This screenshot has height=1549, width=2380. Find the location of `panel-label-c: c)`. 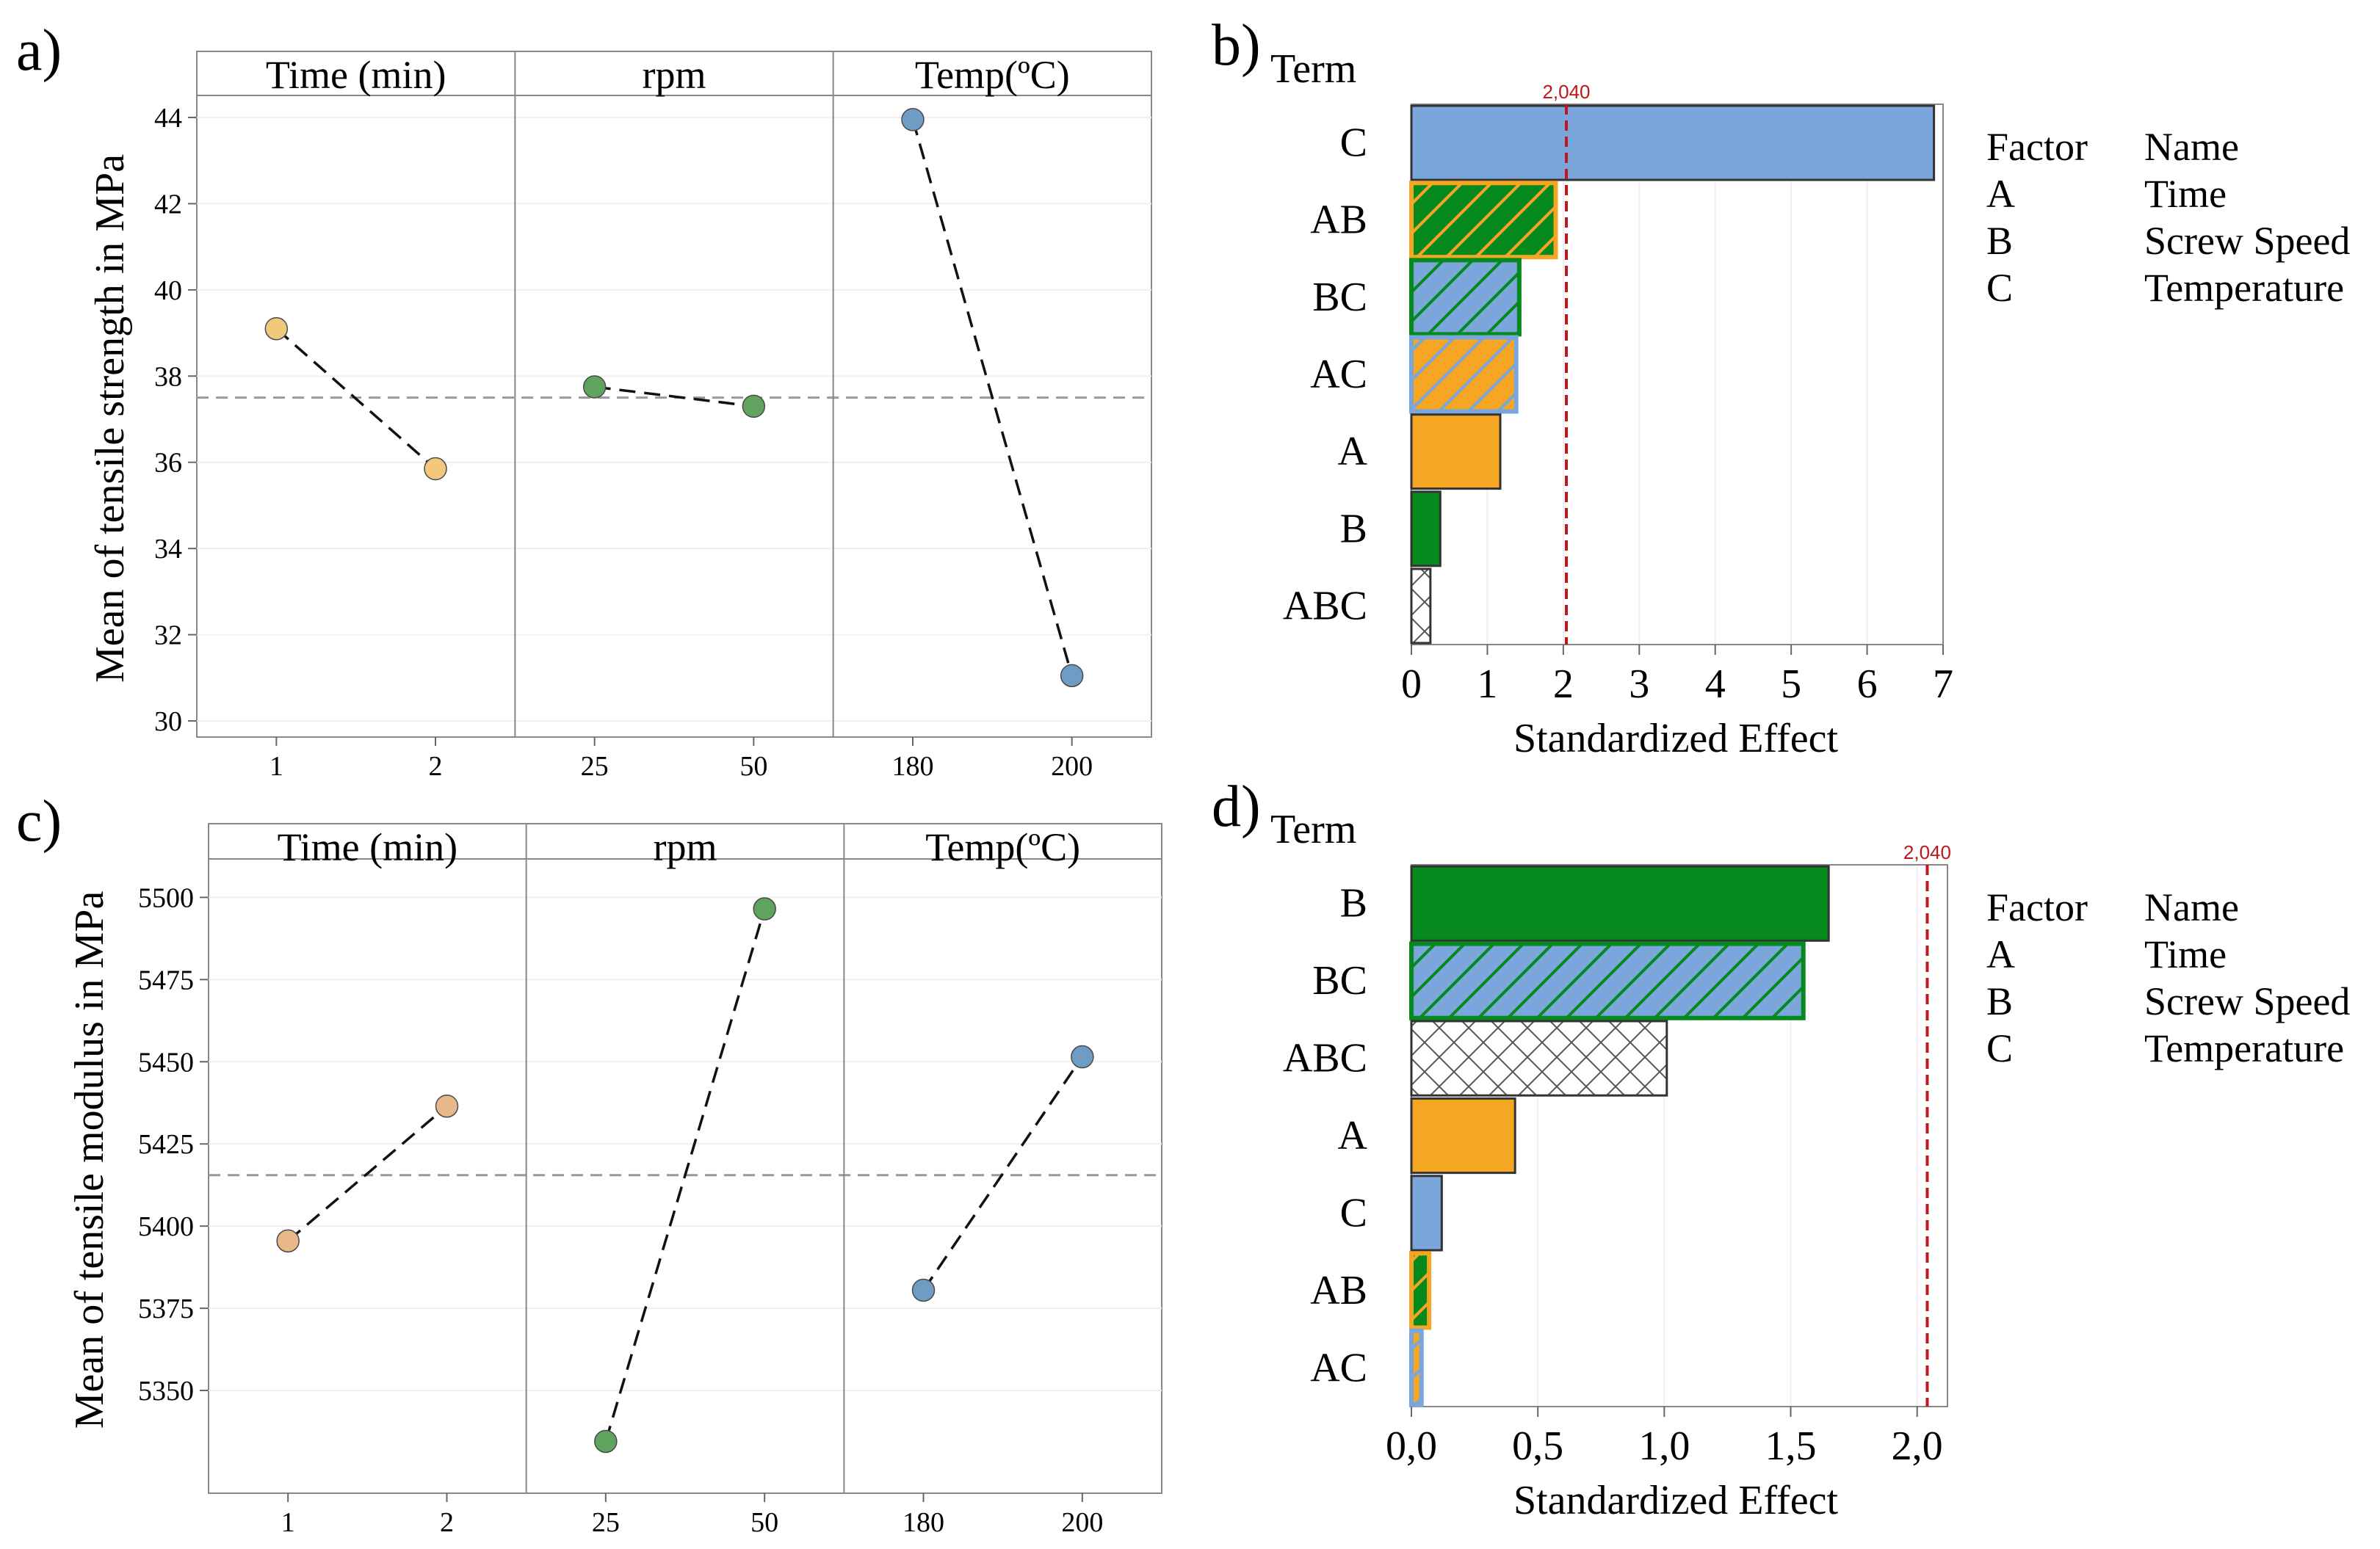

panel-label-c: c) is located at coordinates (39, 821).